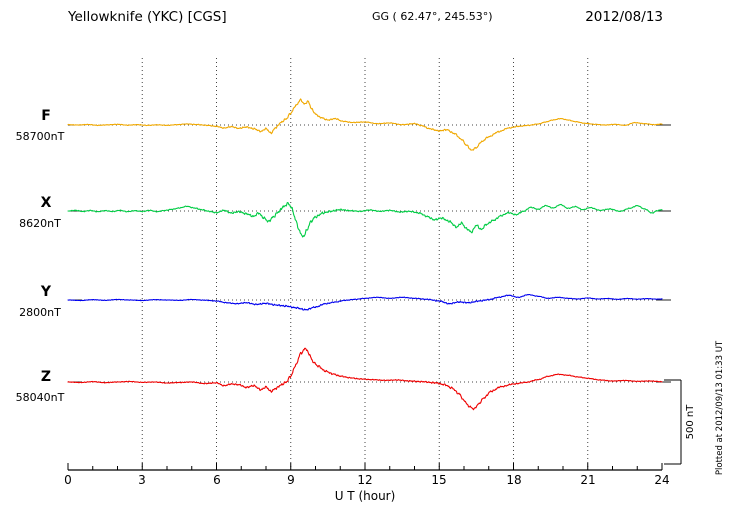  What do you see at coordinates (68, 480) in the screenshot?
I see `x-tick-0: 0` at bounding box center [68, 480].